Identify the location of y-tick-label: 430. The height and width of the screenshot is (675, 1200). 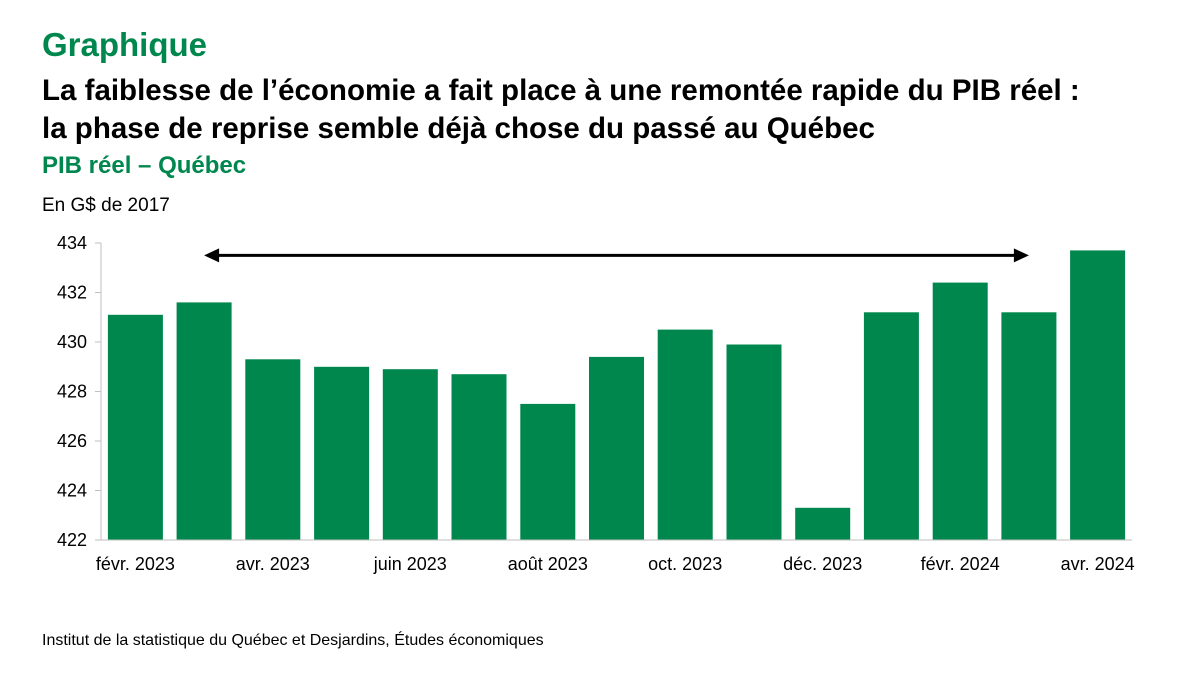
(72, 342).